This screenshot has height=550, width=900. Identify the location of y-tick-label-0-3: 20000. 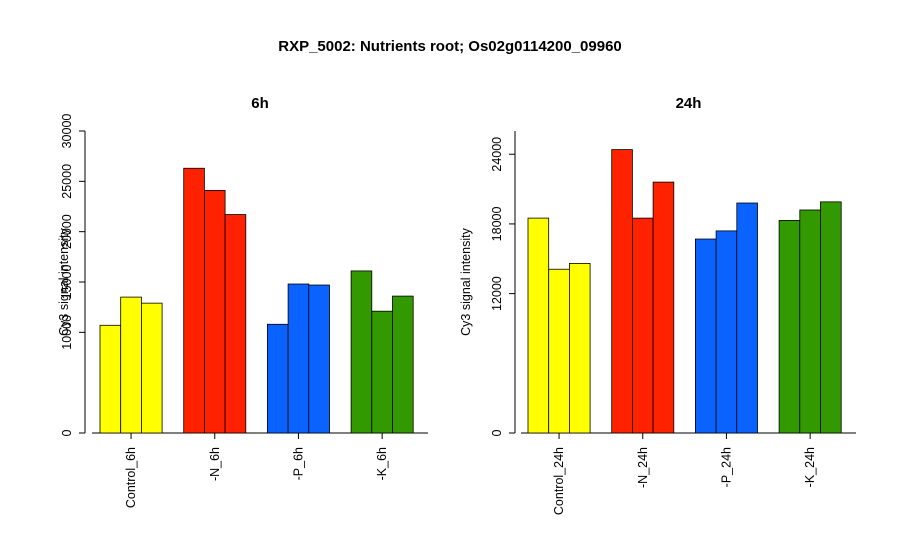
(67, 231).